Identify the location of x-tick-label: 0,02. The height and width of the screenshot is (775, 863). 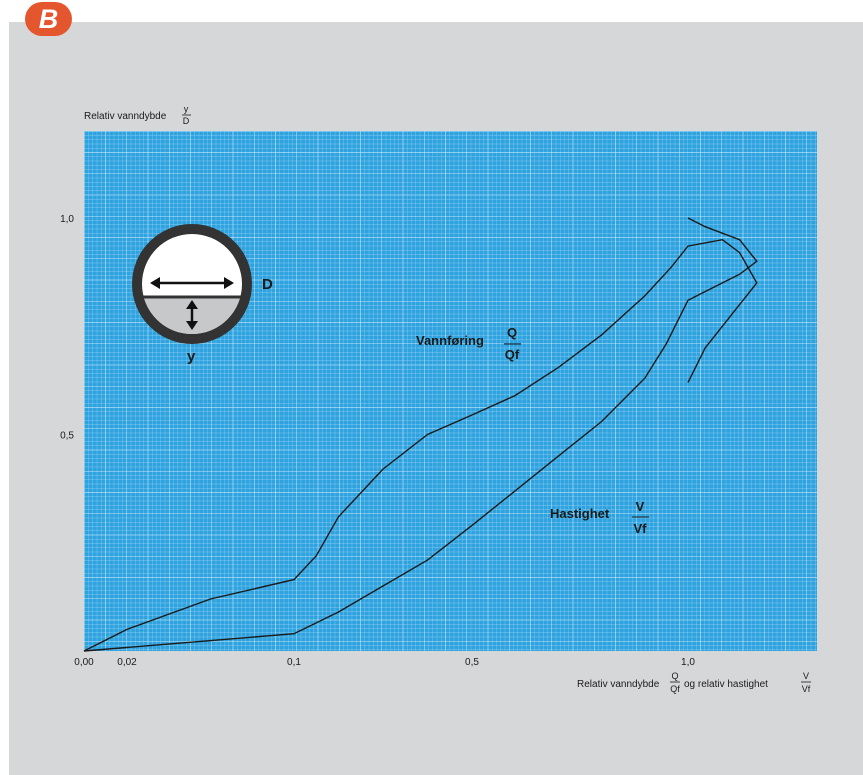
(127, 662).